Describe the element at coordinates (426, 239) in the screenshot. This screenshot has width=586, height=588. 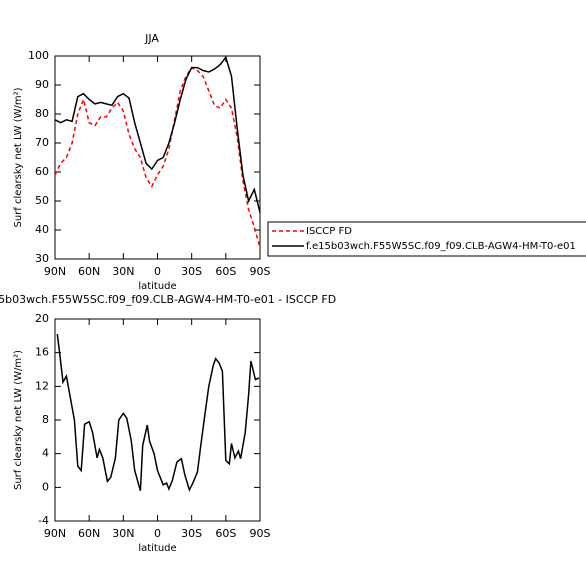
I see `legend-box` at that location.